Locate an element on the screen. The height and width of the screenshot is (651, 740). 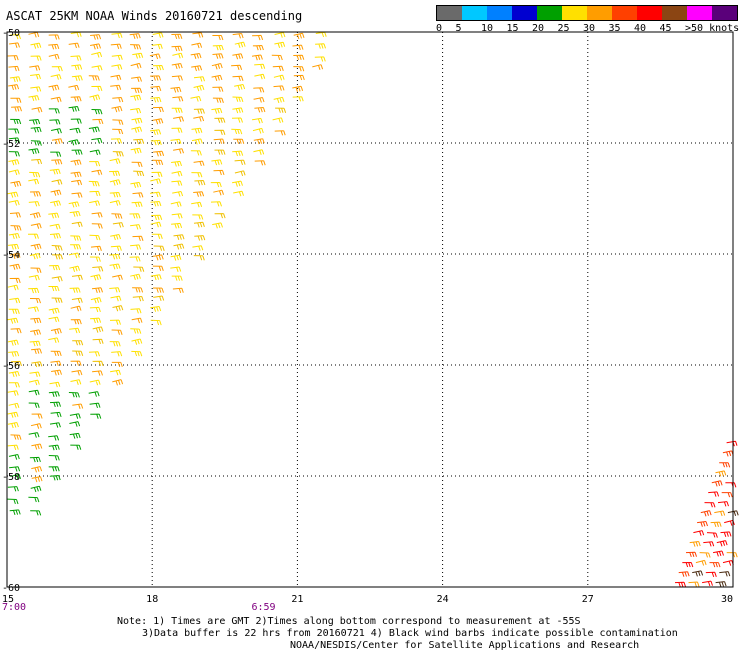
lon-tick-label: 27 is located at coordinates (588, 599).